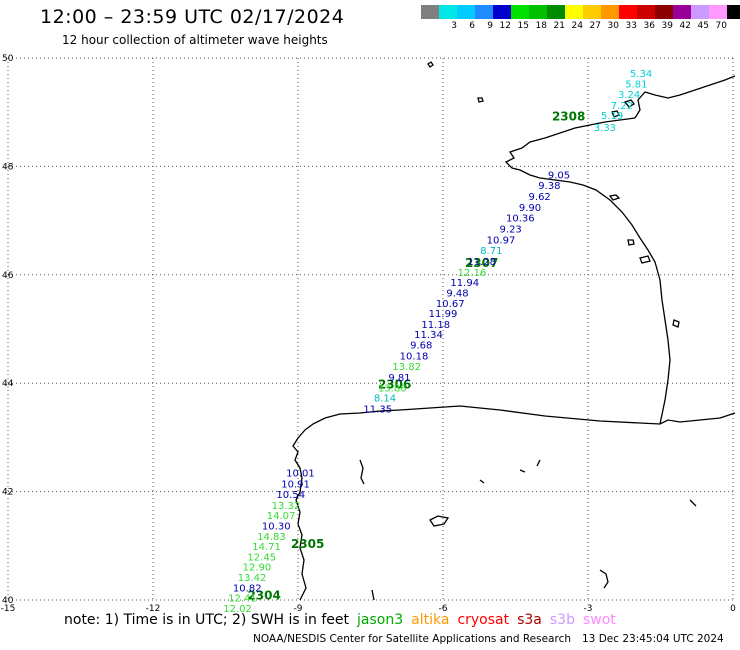  Describe the element at coordinates (428, 335) in the screenshot. I see `wave-height-label: 11.34` at that location.